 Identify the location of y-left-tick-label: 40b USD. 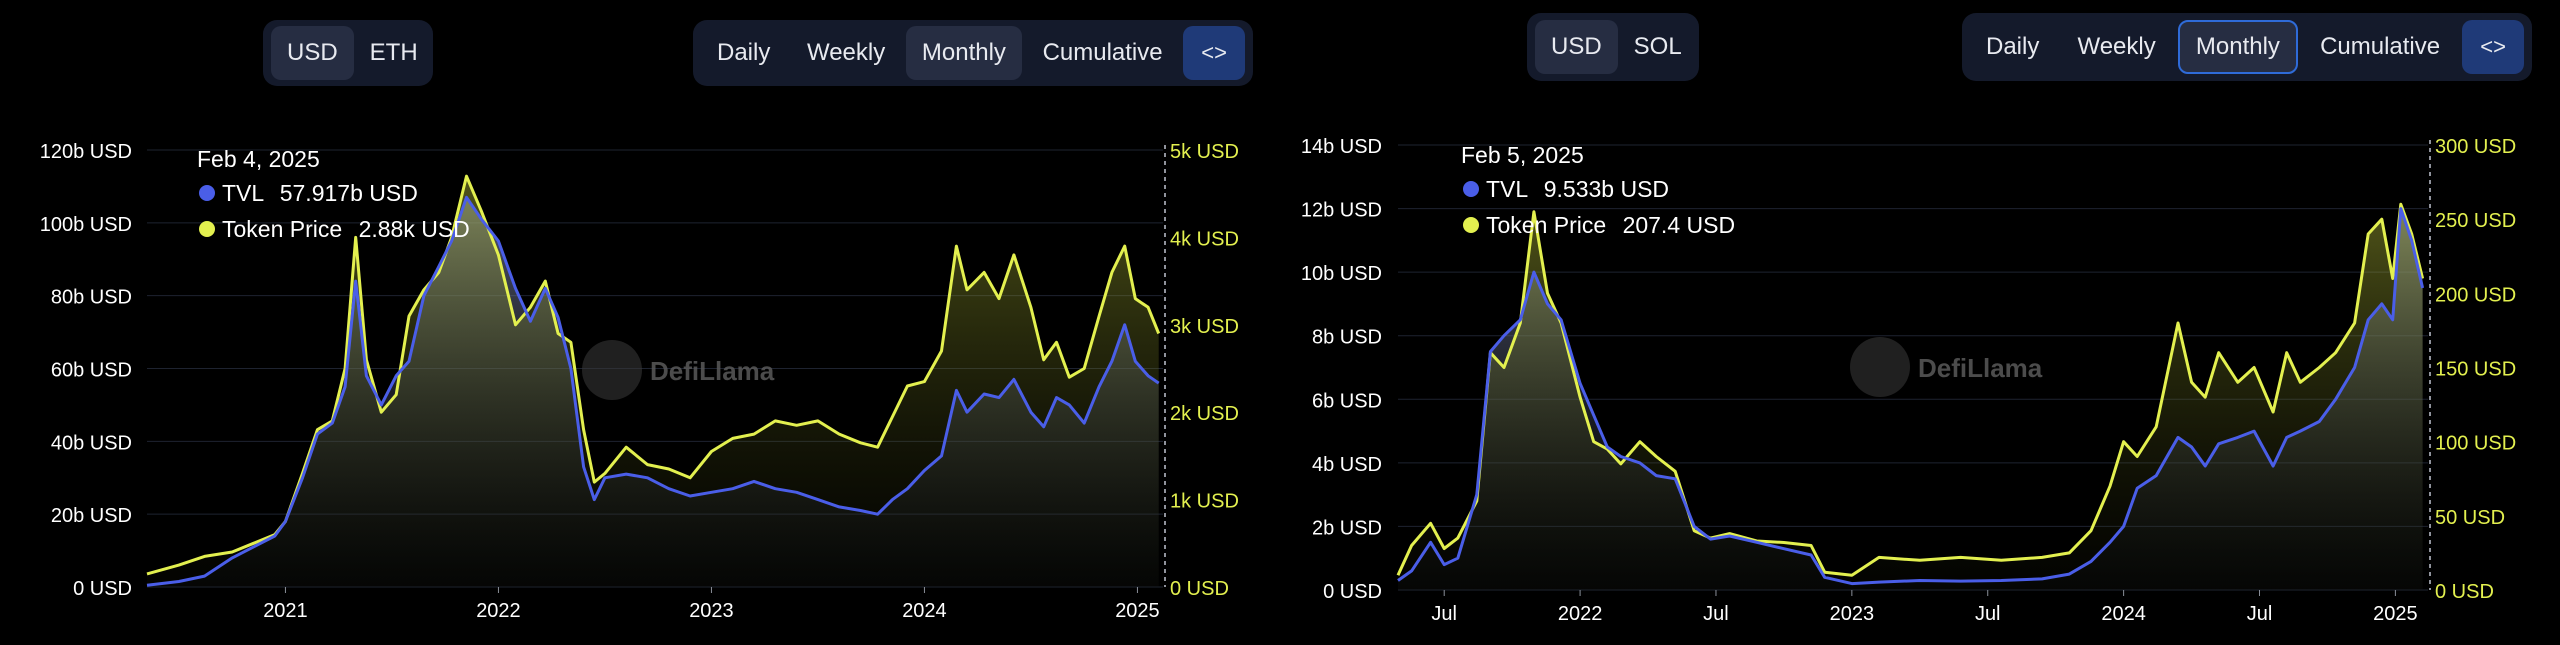
(91, 443).